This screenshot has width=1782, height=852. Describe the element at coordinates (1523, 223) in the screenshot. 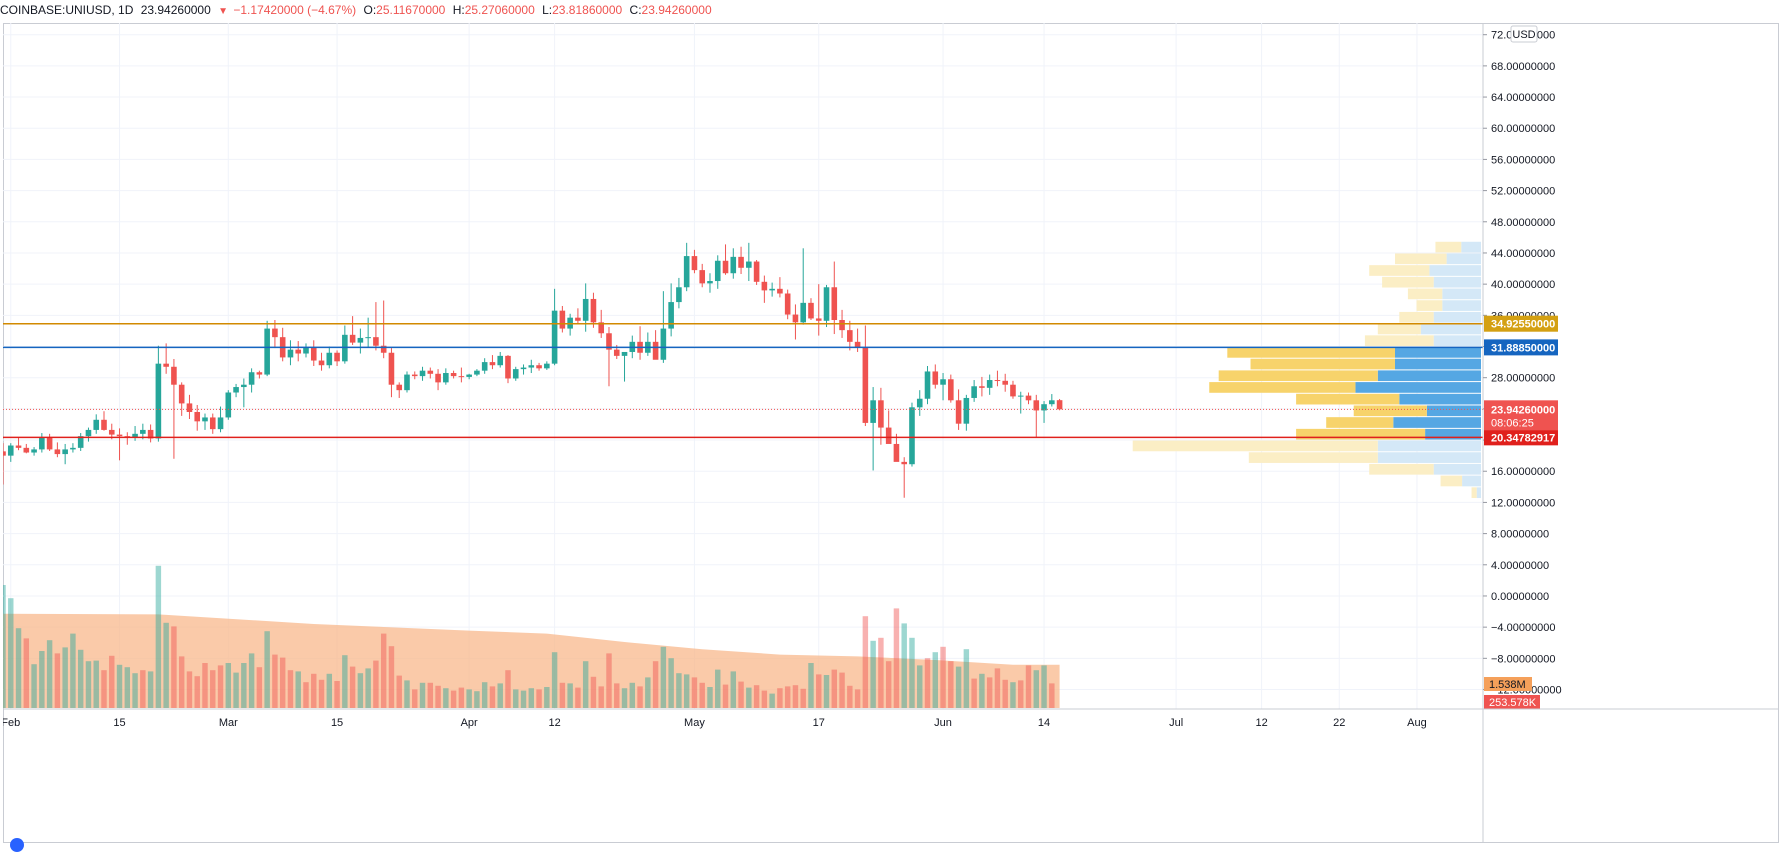

I see `price-tick-label: 48.00000000` at that location.